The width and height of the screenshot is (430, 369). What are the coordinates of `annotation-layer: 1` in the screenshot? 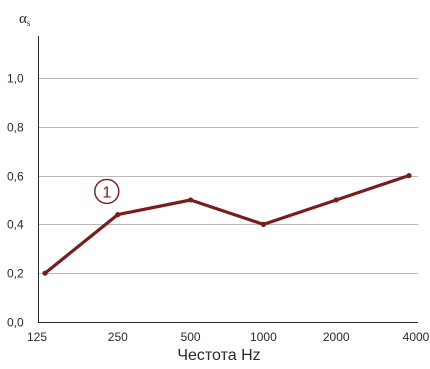 It's located at (107, 191).